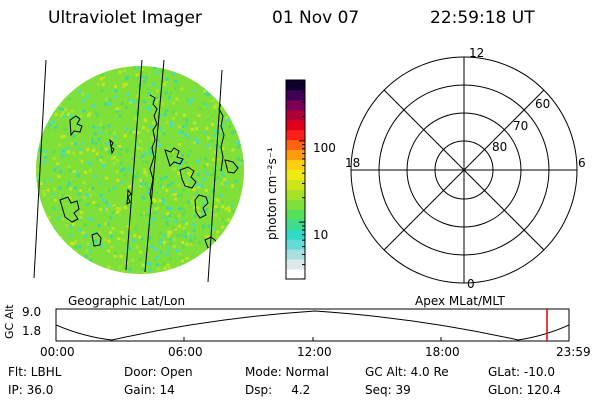  Describe the element at coordinates (524, 390) in the screenshot. I see `glon-info: GLon: 120.4` at that location.